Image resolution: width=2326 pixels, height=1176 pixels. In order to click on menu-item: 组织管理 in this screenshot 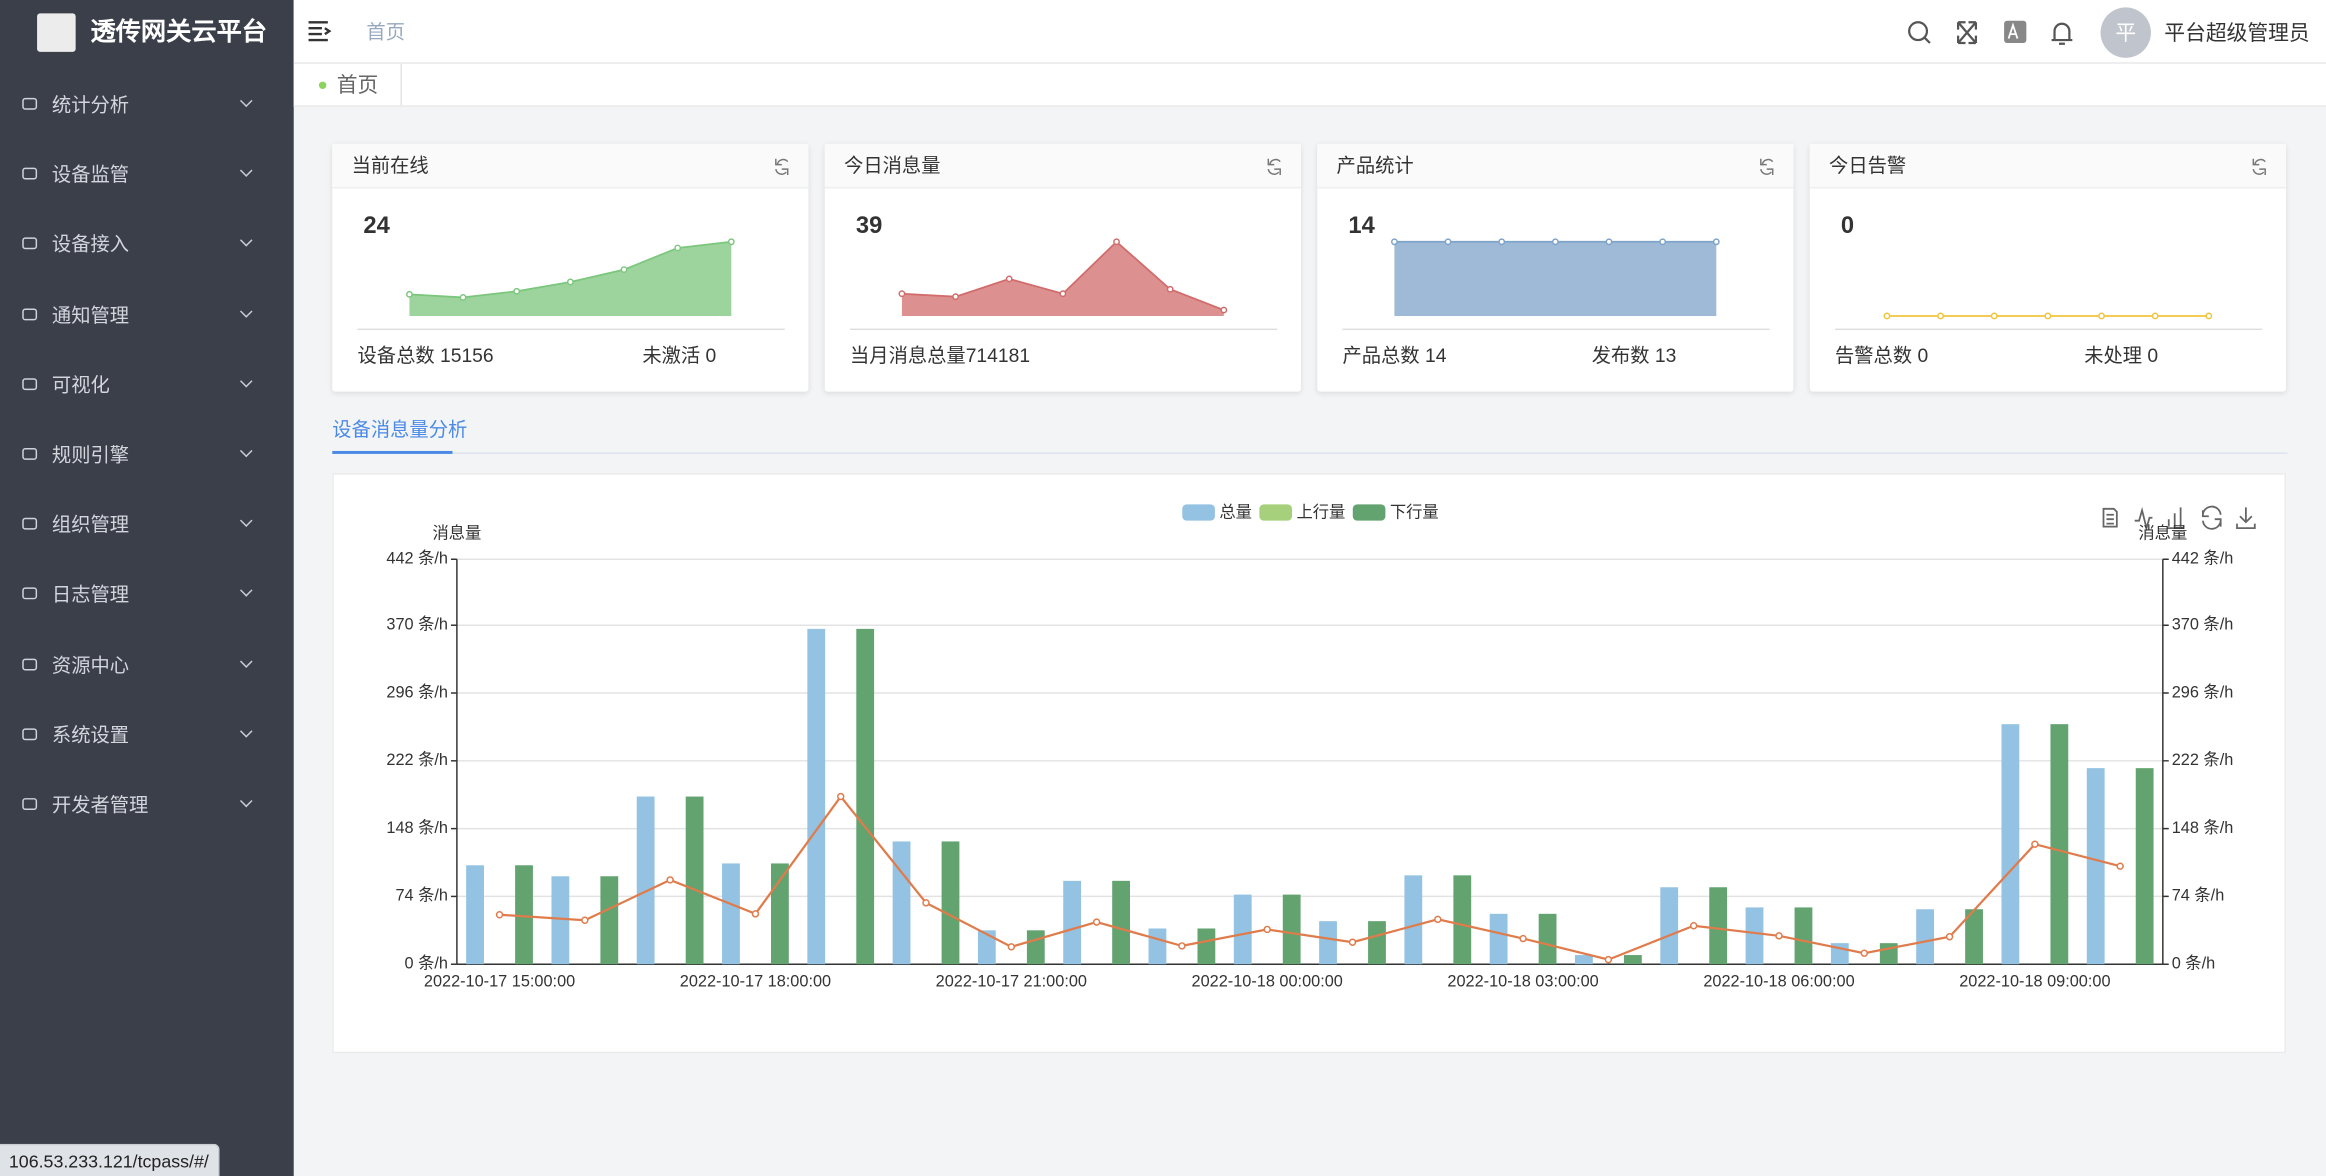, I will do `click(147, 526)`.